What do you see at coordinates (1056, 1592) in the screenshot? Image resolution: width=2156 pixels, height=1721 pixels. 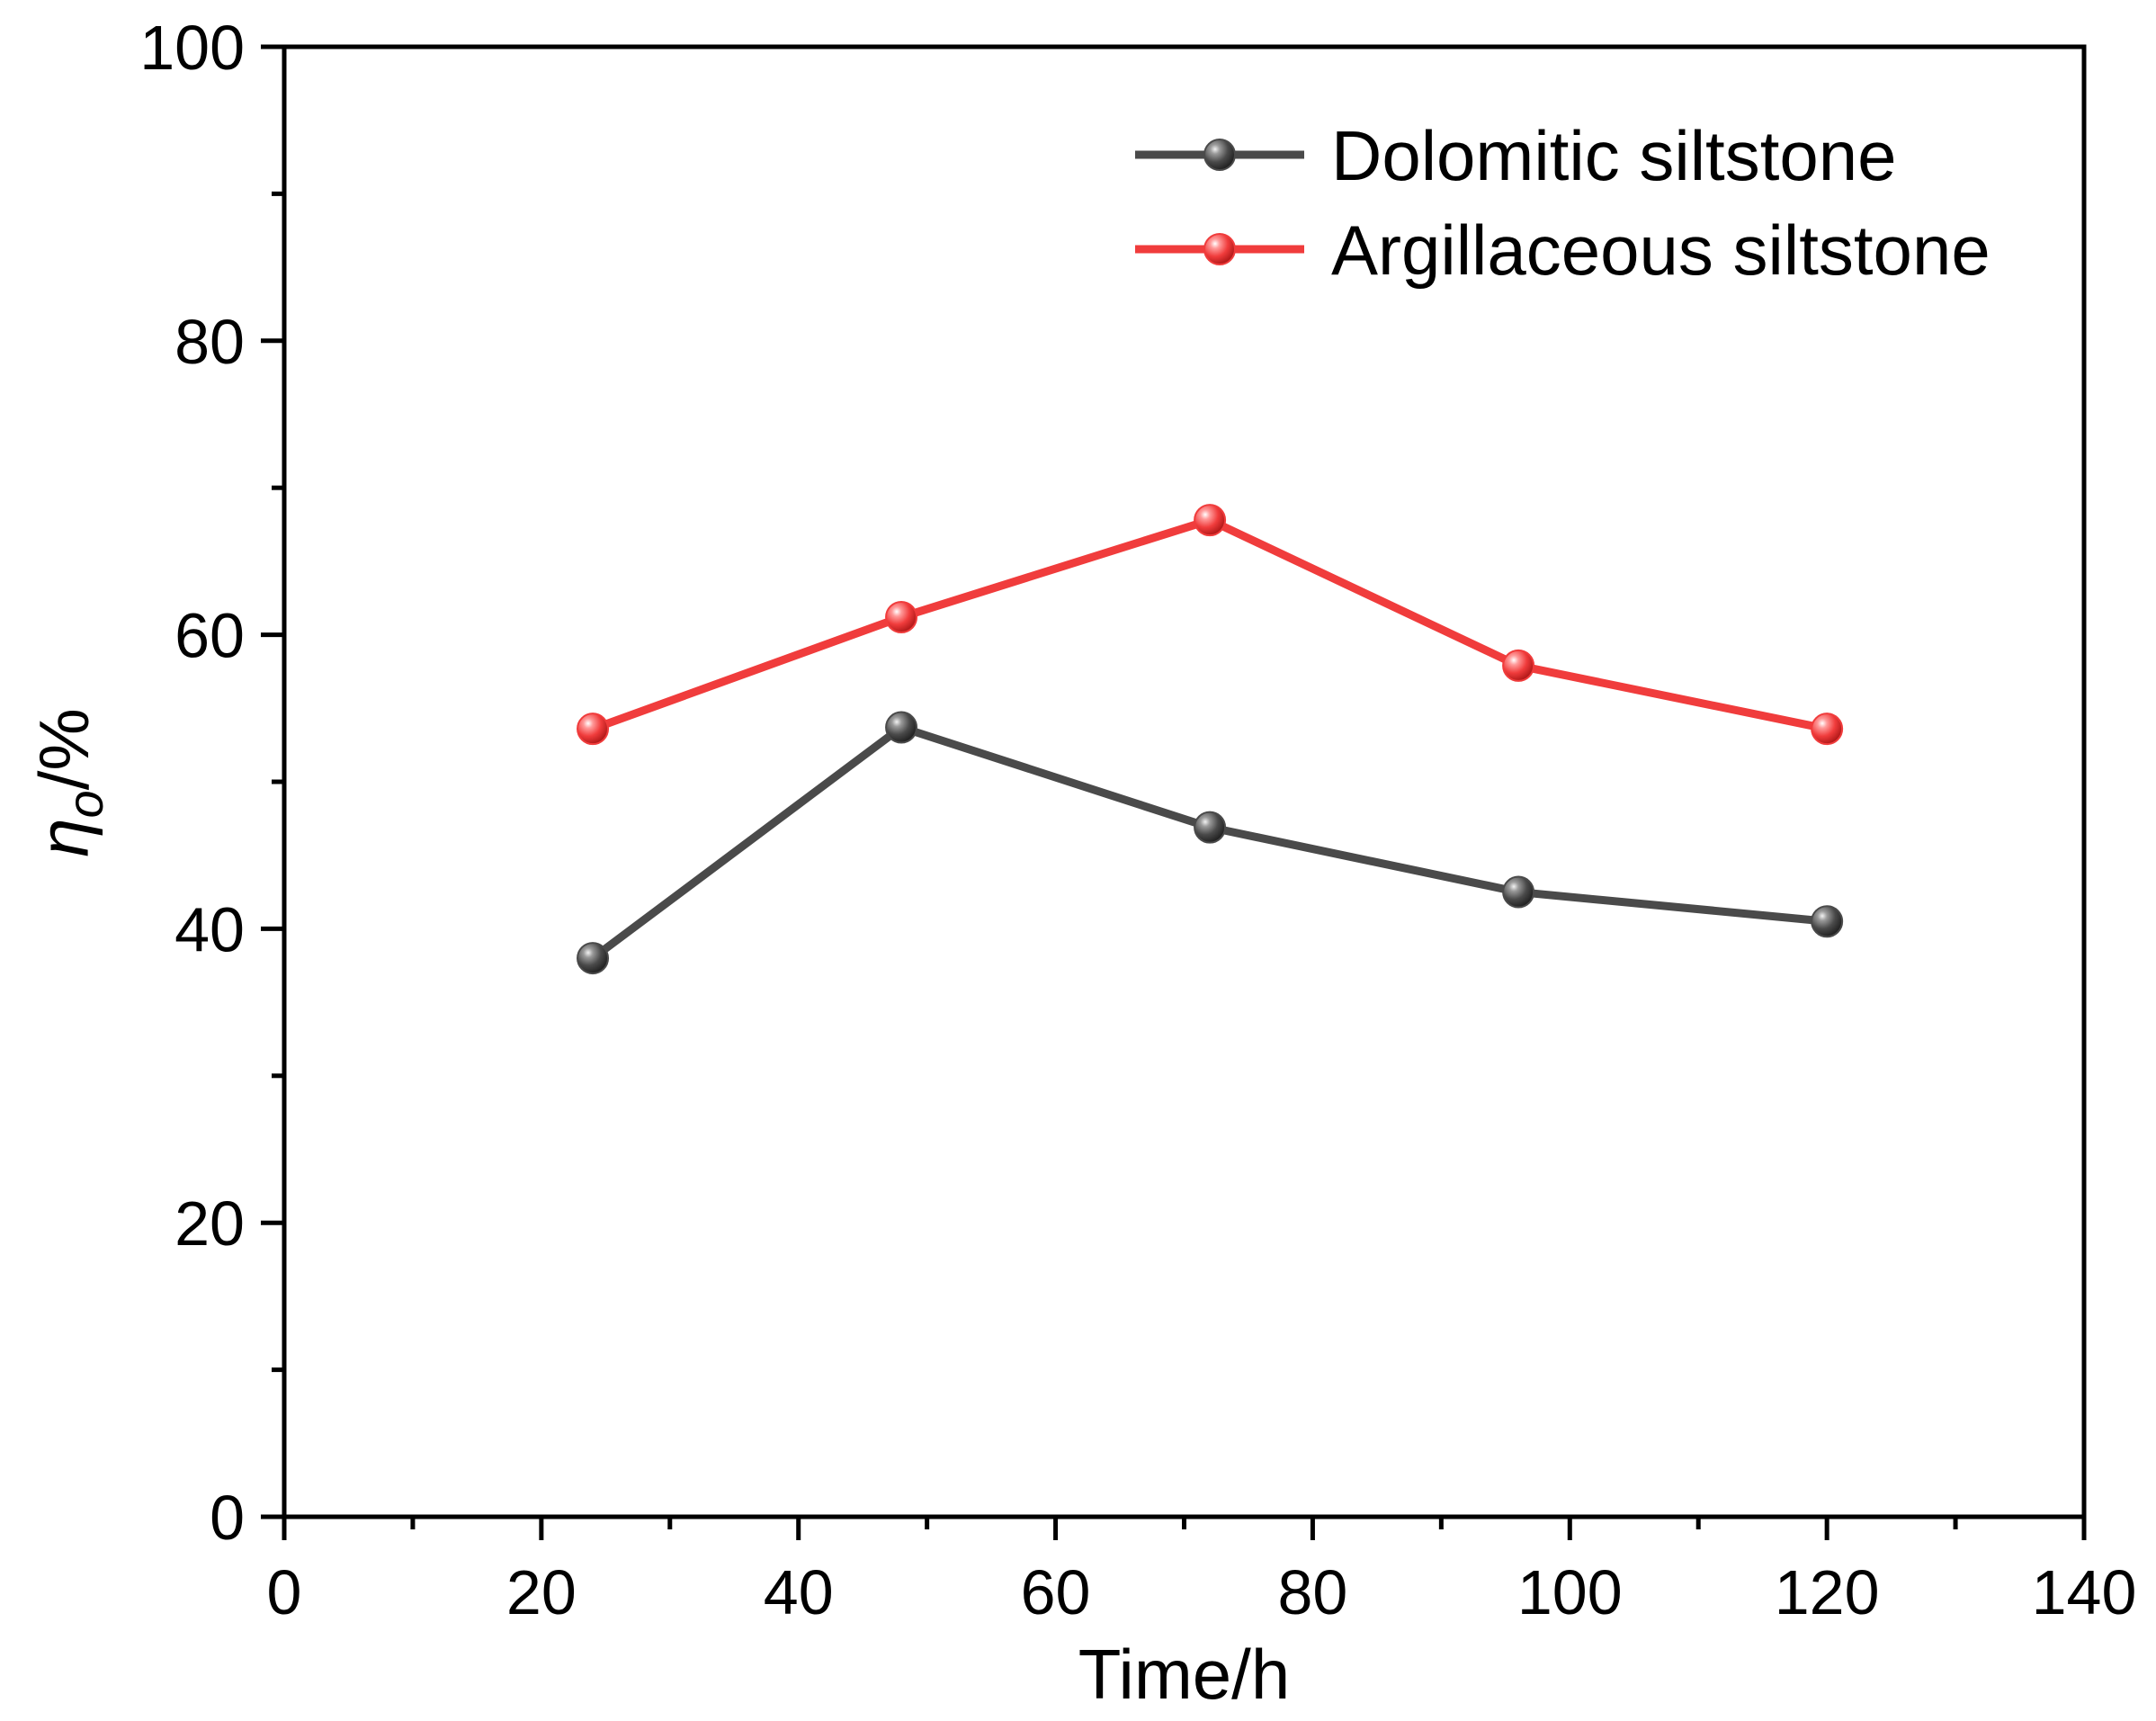 I see `x-tick-label: 60` at bounding box center [1056, 1592].